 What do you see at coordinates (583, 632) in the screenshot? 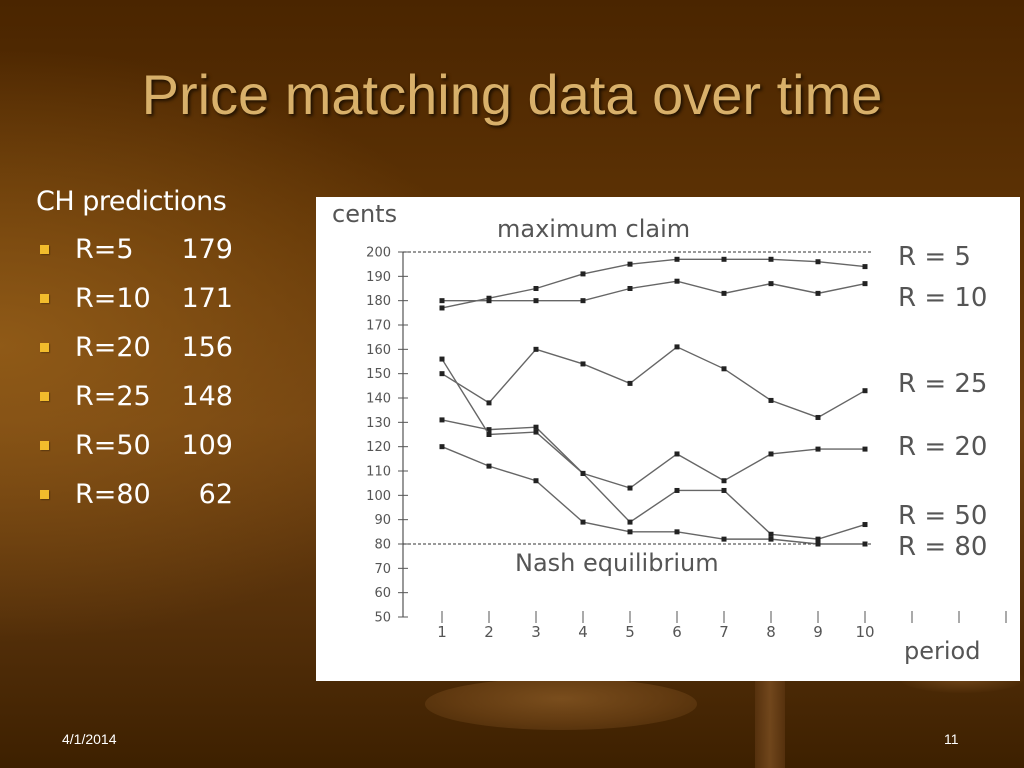
I see `x-tick-label: 4` at bounding box center [583, 632].